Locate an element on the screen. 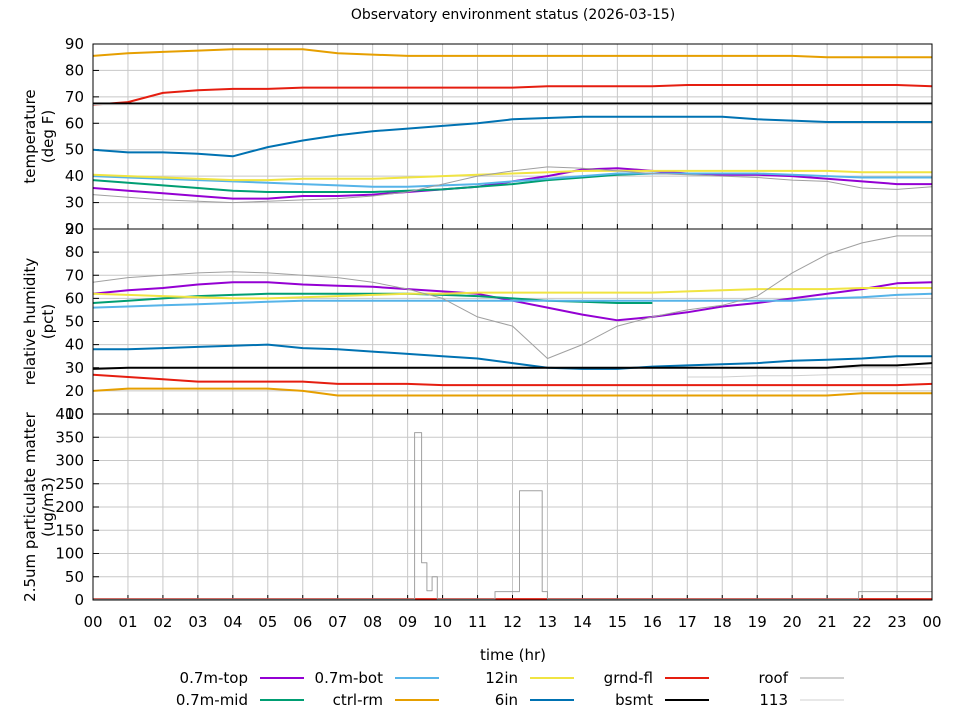 The image size is (960, 724). legend-label: bsmt is located at coordinates (634, 700).